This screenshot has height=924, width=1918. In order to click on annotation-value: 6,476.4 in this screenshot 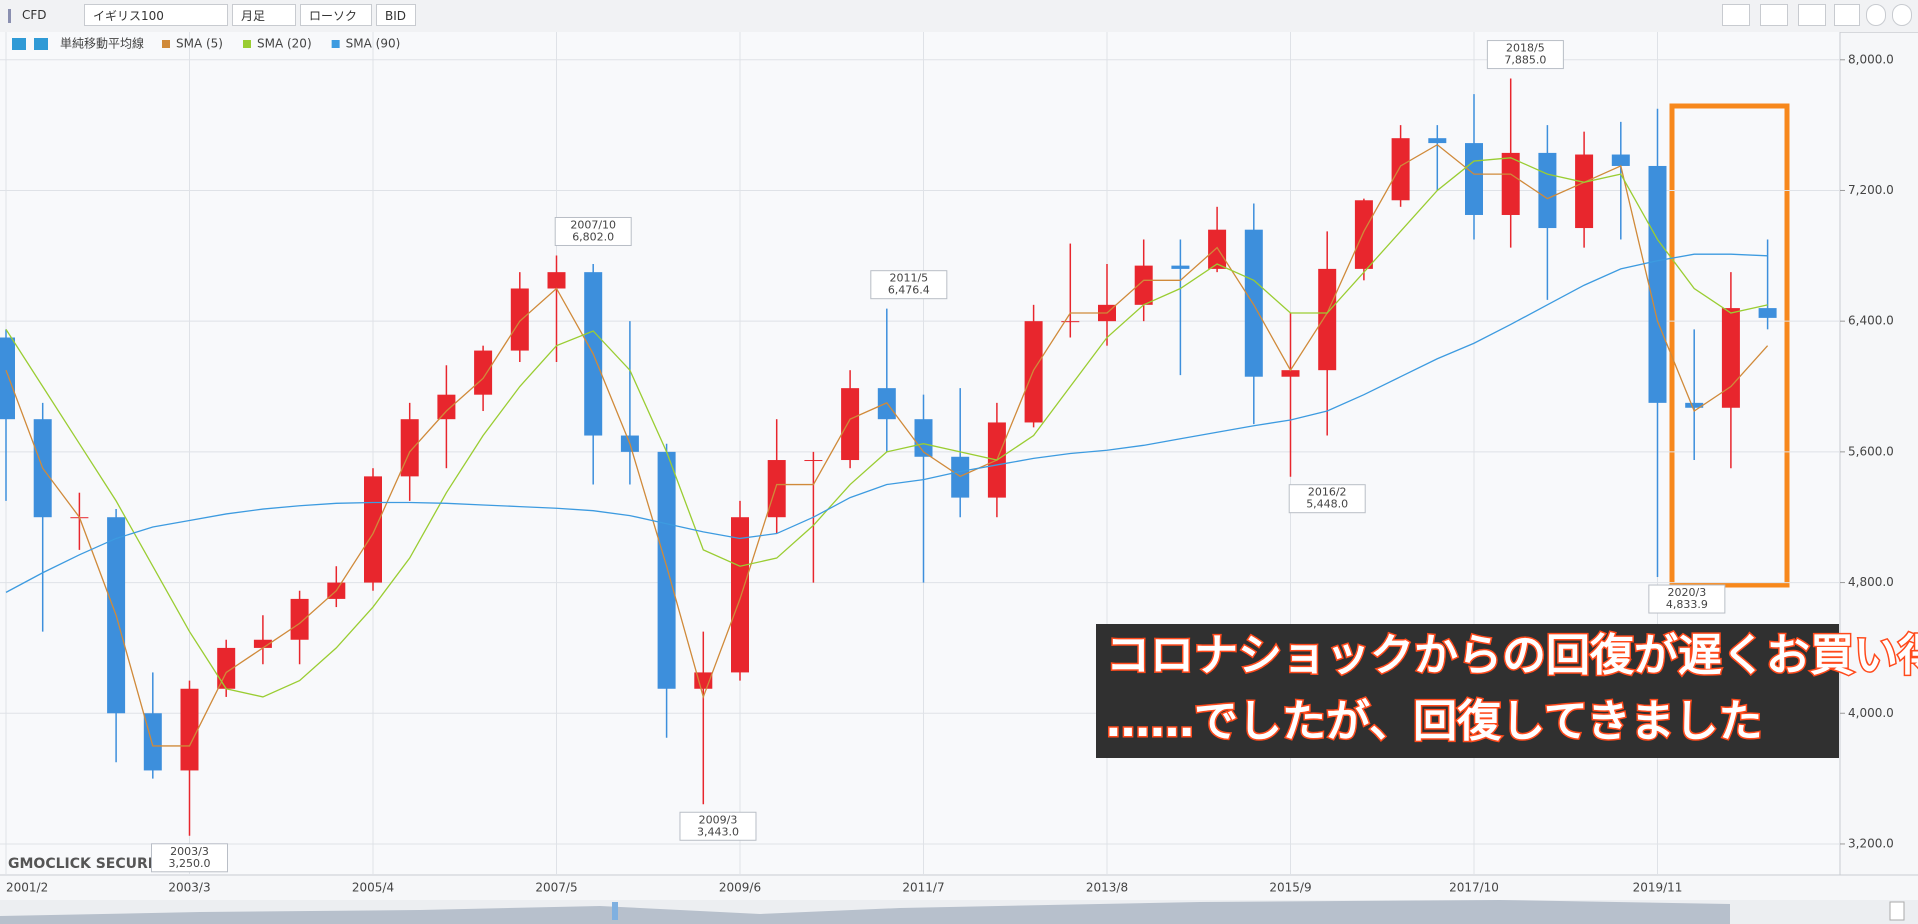, I will do `click(909, 290)`.